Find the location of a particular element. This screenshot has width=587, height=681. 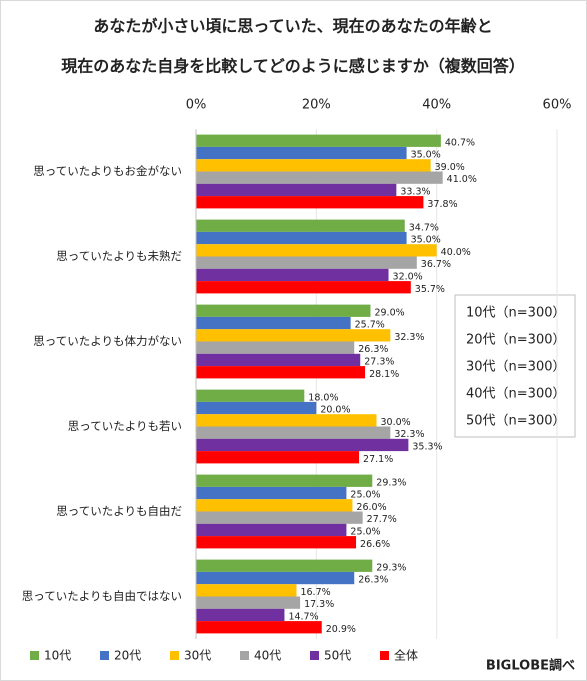

value-label: 37.8% is located at coordinates (442, 204).